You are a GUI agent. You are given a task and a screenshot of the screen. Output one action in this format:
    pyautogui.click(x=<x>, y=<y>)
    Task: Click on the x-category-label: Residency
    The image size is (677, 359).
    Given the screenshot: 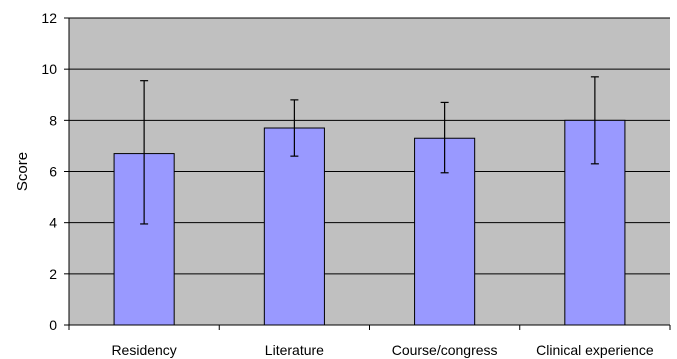 What is the action you would take?
    pyautogui.click(x=143, y=350)
    